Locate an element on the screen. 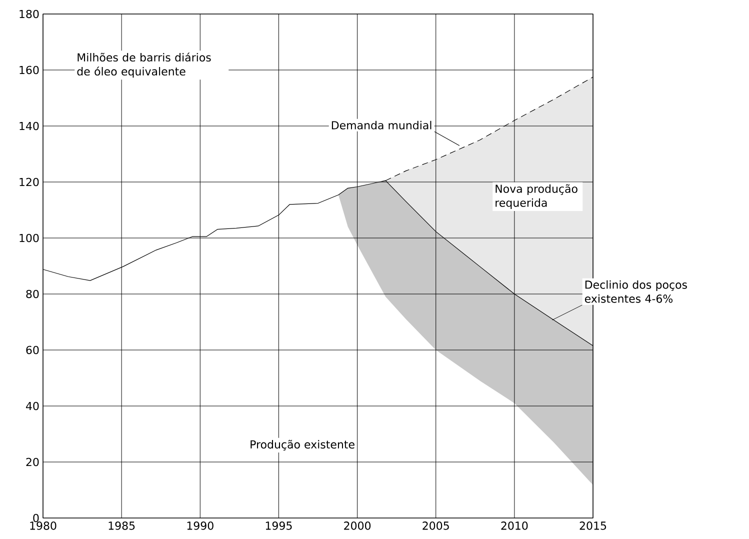 This screenshot has width=749, height=539. x-tick-label: 2010 is located at coordinates (514, 526).